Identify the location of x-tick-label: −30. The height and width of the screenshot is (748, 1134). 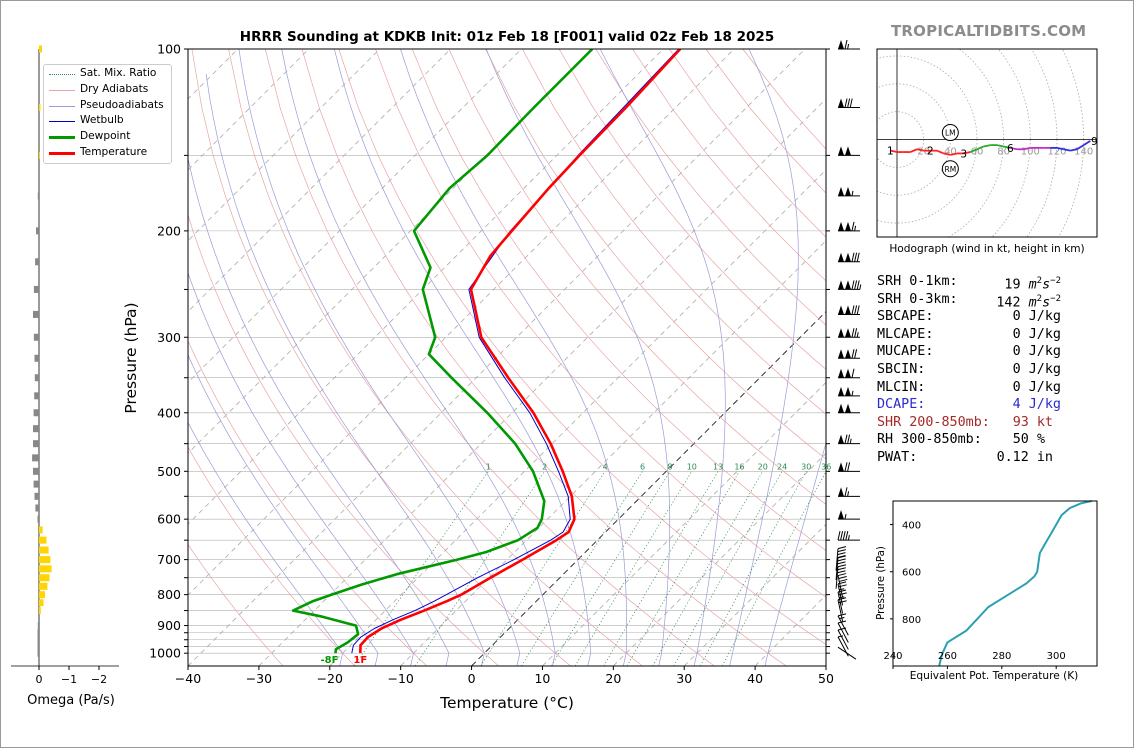
(259, 678).